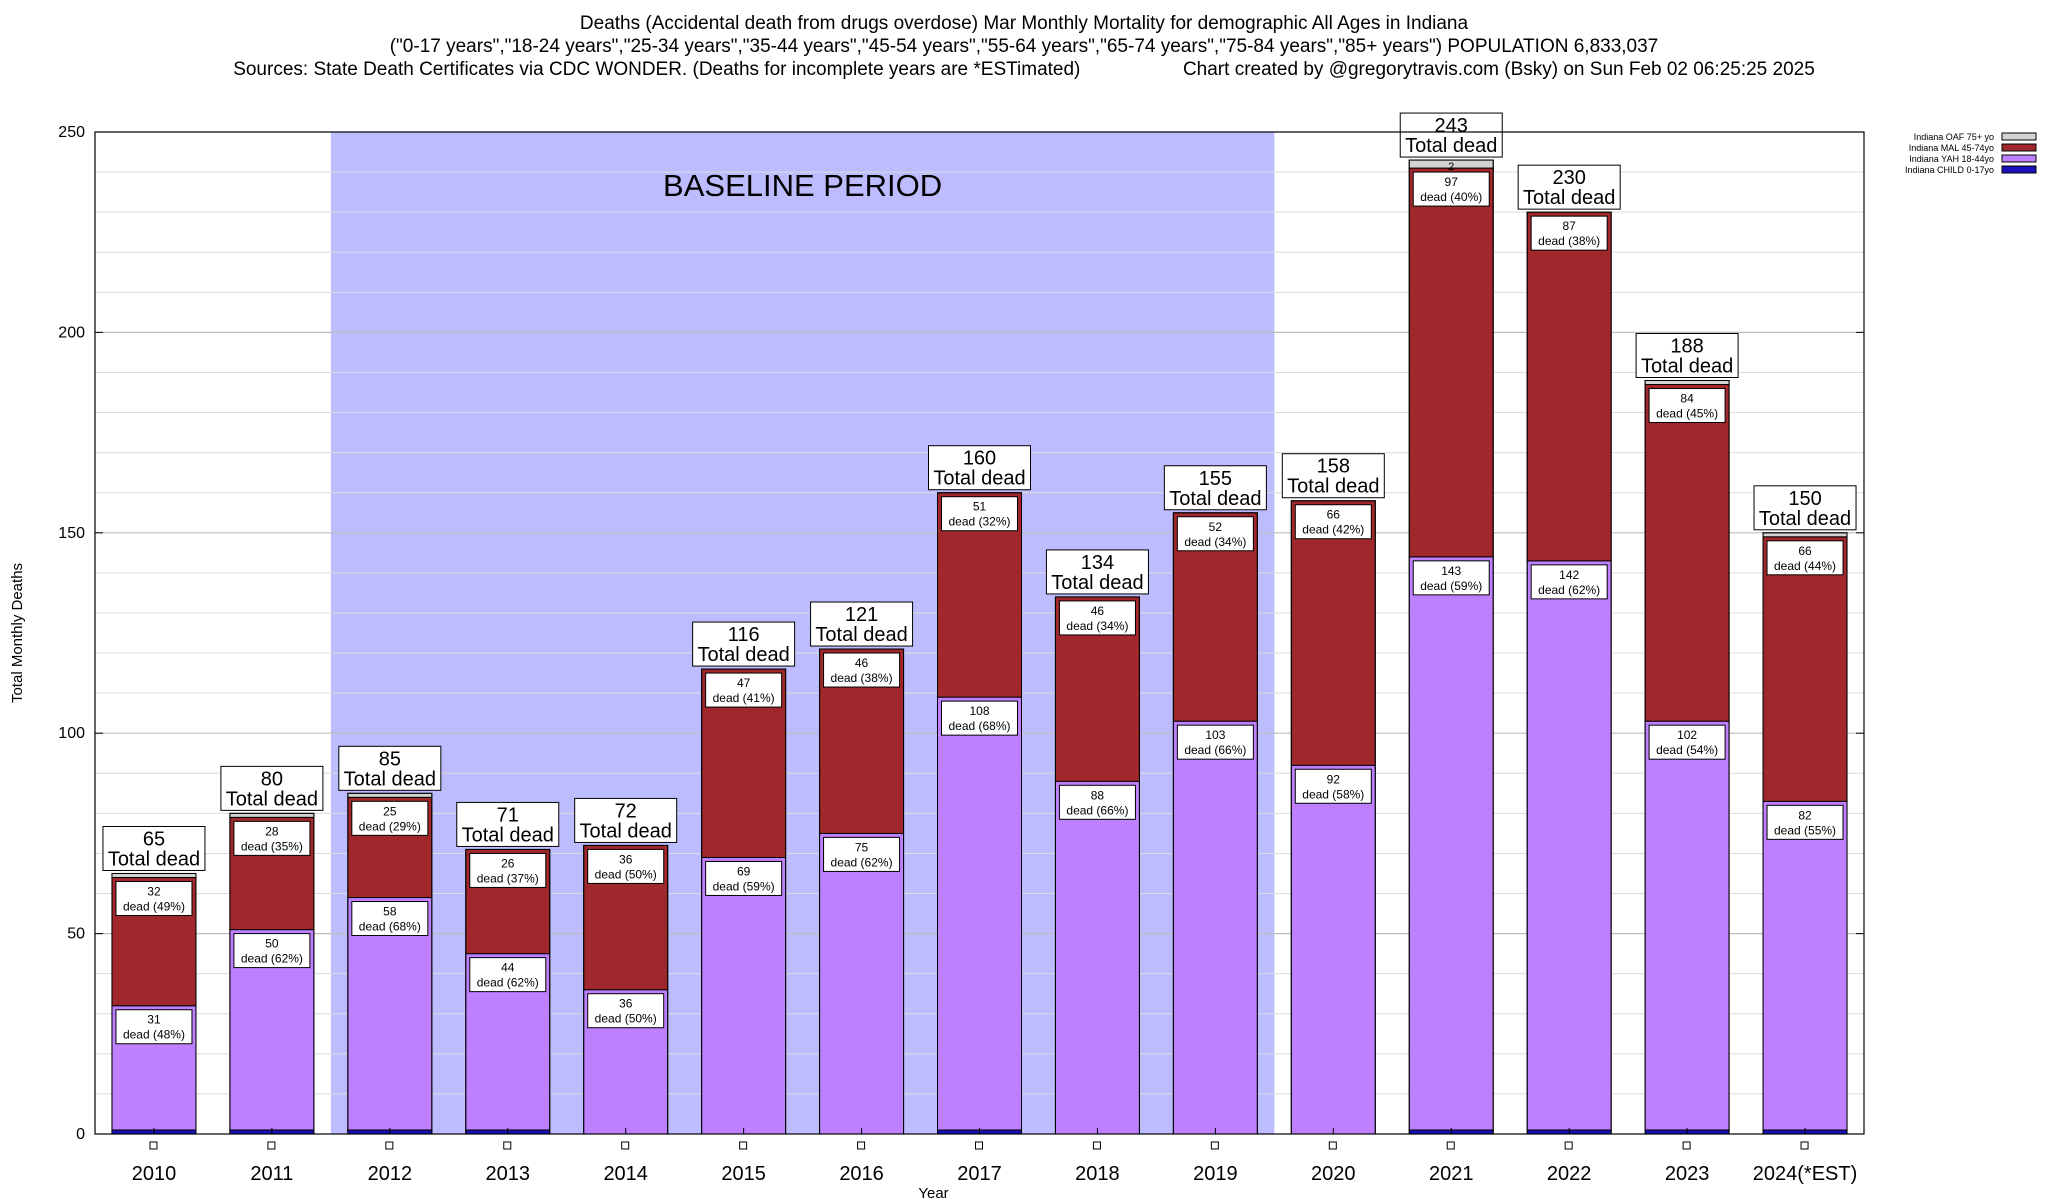  What do you see at coordinates (271, 1145) in the screenshot?
I see `bar-marker-2011` at bounding box center [271, 1145].